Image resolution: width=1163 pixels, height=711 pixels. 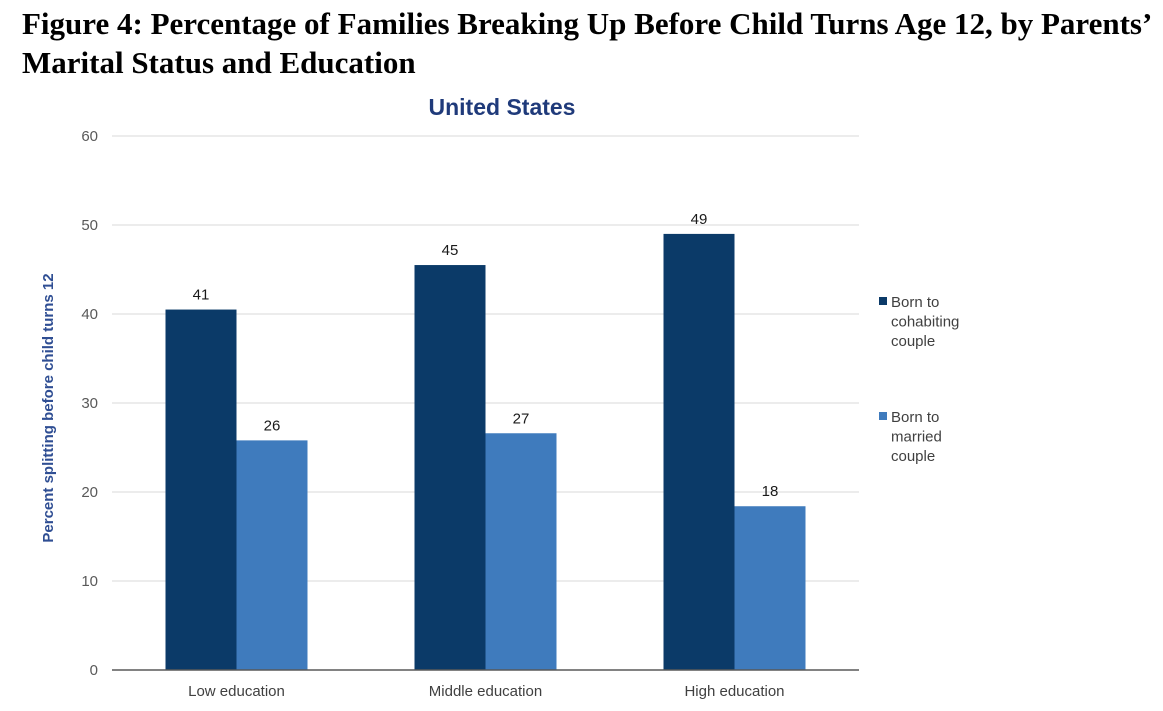 What do you see at coordinates (916, 437) in the screenshot?
I see `legend-label: married` at bounding box center [916, 437].